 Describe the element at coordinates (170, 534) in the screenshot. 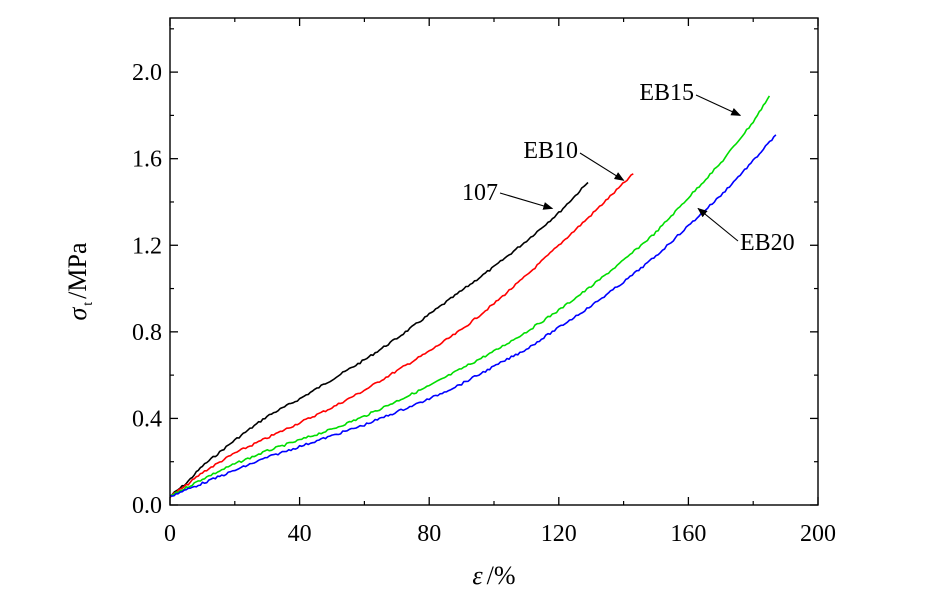

I see `x-tick-label: 0` at that location.